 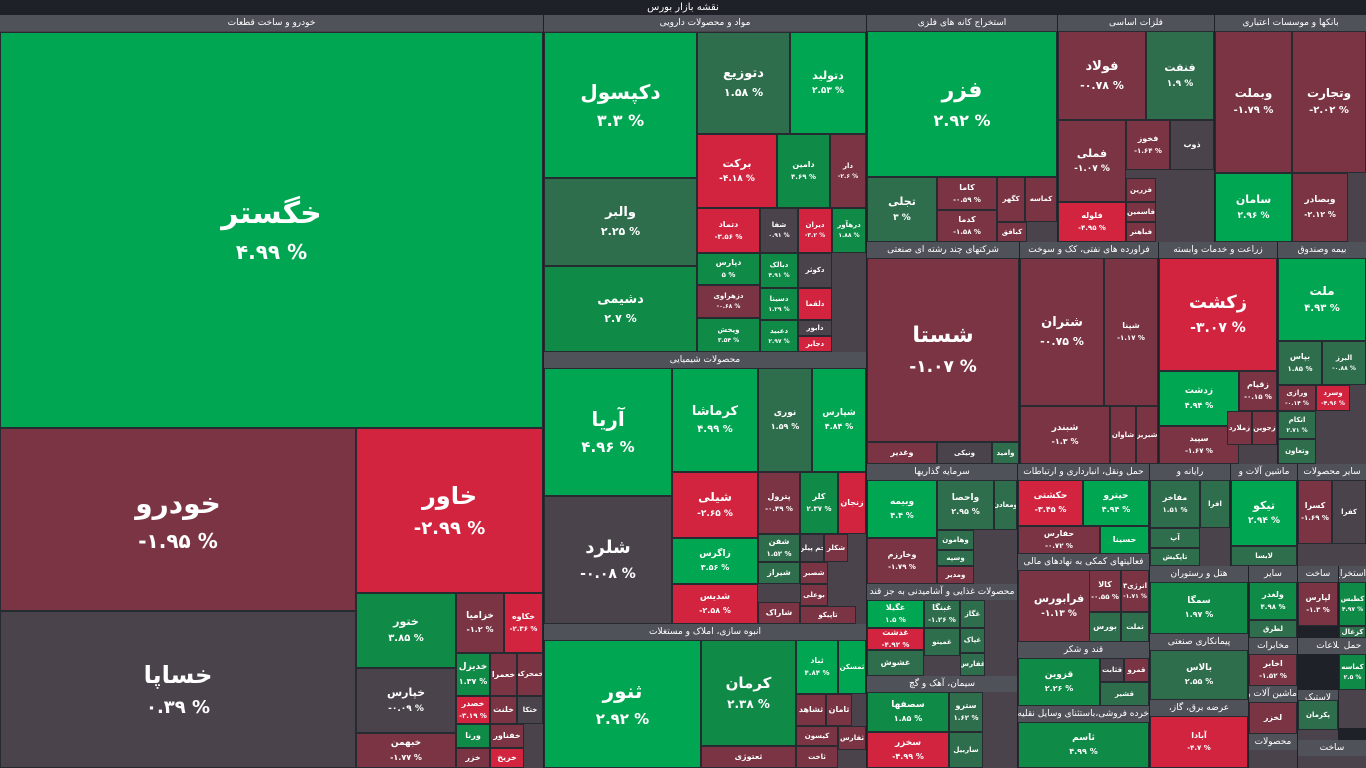 I want to click on stock-tile: دعبید ۲.۹۷ %, so click(x=779, y=336).